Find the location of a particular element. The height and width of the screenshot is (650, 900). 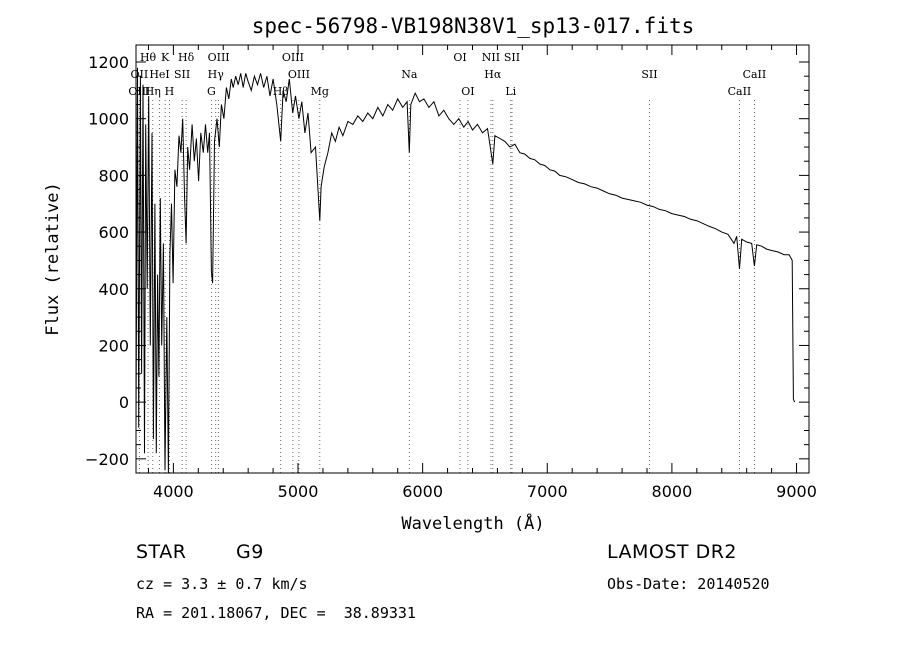

spectral-line-label: Hα is located at coordinates (493, 74).